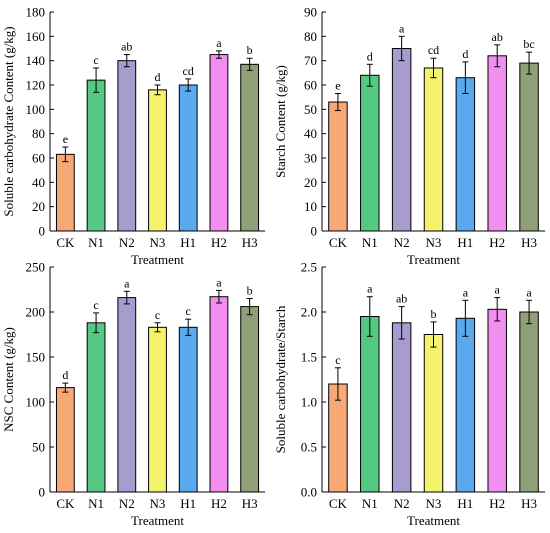  Describe the element at coordinates (8, 121) in the screenshot. I see `y-axis-title: Soluble carbohydrate Content (g/kg)` at that location.